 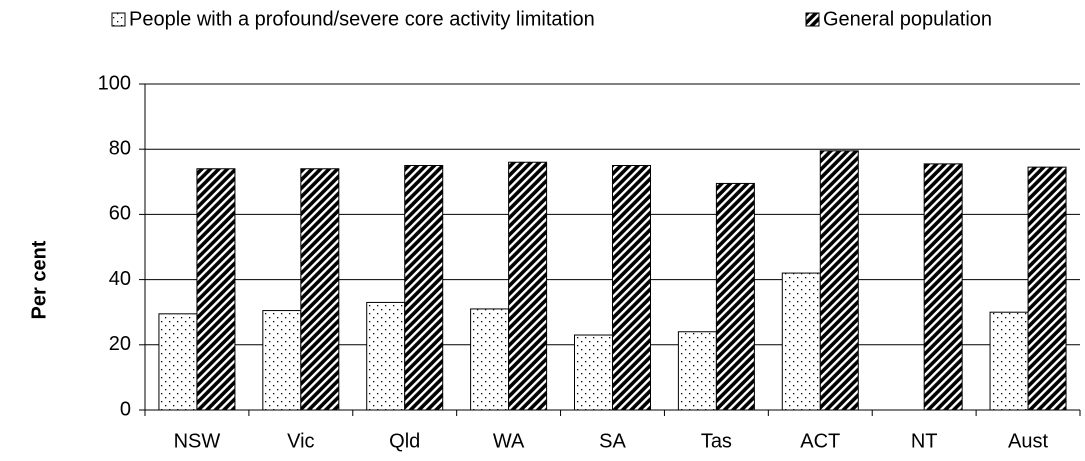 I want to click on x-tick-label: Vic, so click(x=300, y=441).